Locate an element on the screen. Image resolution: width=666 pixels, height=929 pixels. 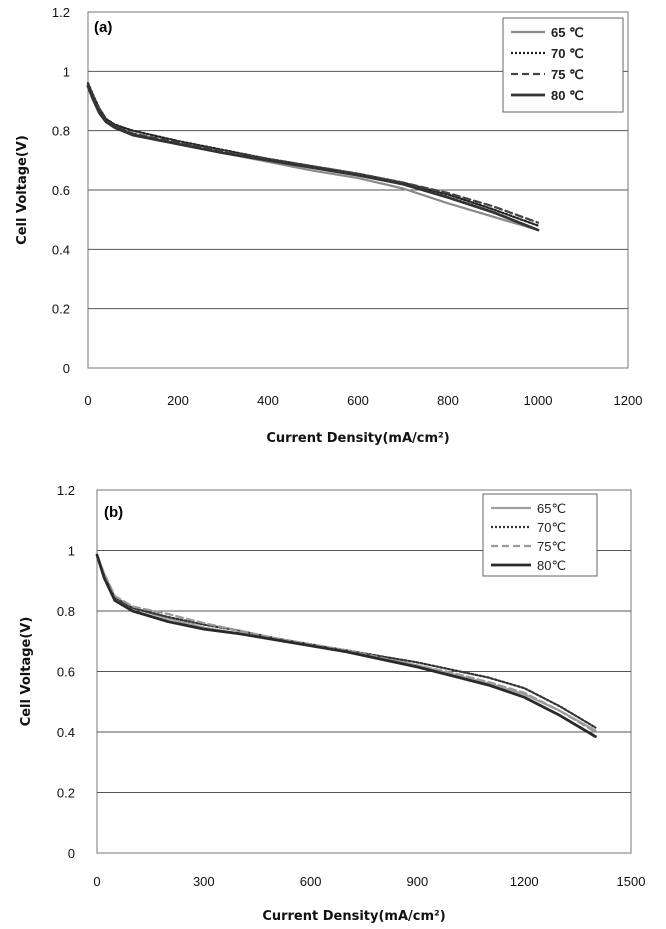
panel-label: (b) is located at coordinates (113, 512).